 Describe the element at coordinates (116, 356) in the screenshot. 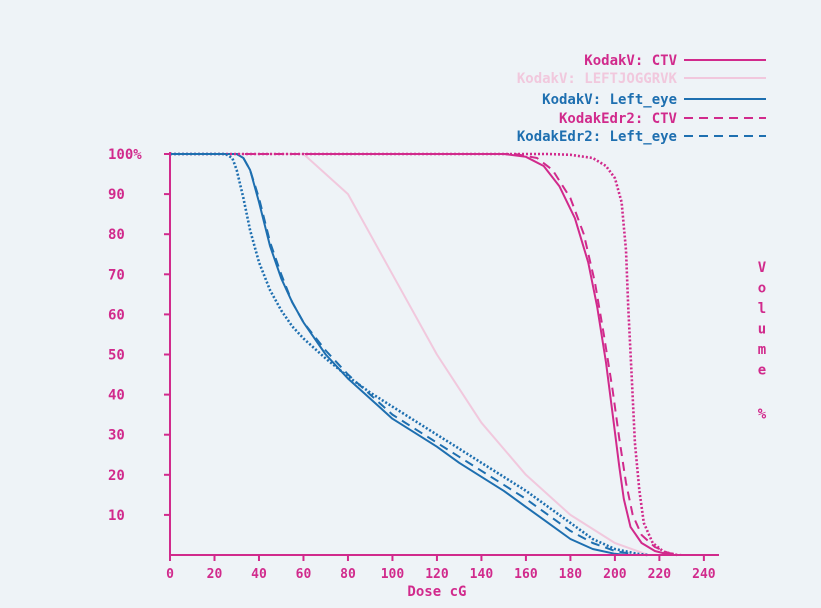

I see `y-tick-label: 50` at that location.